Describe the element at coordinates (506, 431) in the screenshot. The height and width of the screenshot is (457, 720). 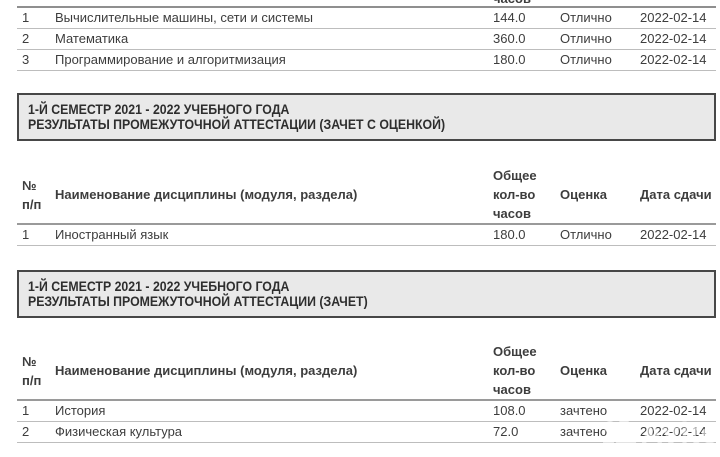
I see `hours-value: 72.0` at that location.